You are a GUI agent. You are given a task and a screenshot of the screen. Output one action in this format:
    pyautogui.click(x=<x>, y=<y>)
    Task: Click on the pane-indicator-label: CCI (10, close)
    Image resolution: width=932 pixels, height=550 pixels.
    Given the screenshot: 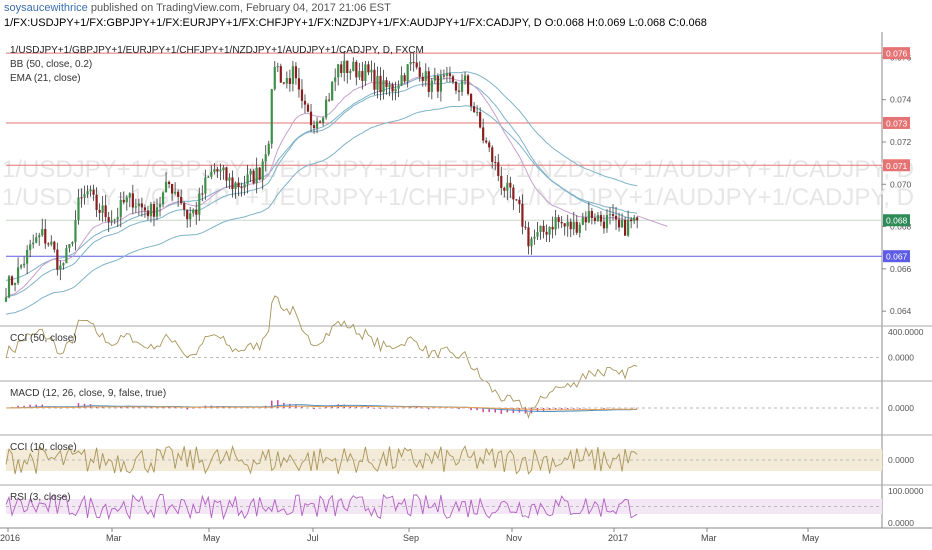 What is the action you would take?
    pyautogui.click(x=43, y=447)
    